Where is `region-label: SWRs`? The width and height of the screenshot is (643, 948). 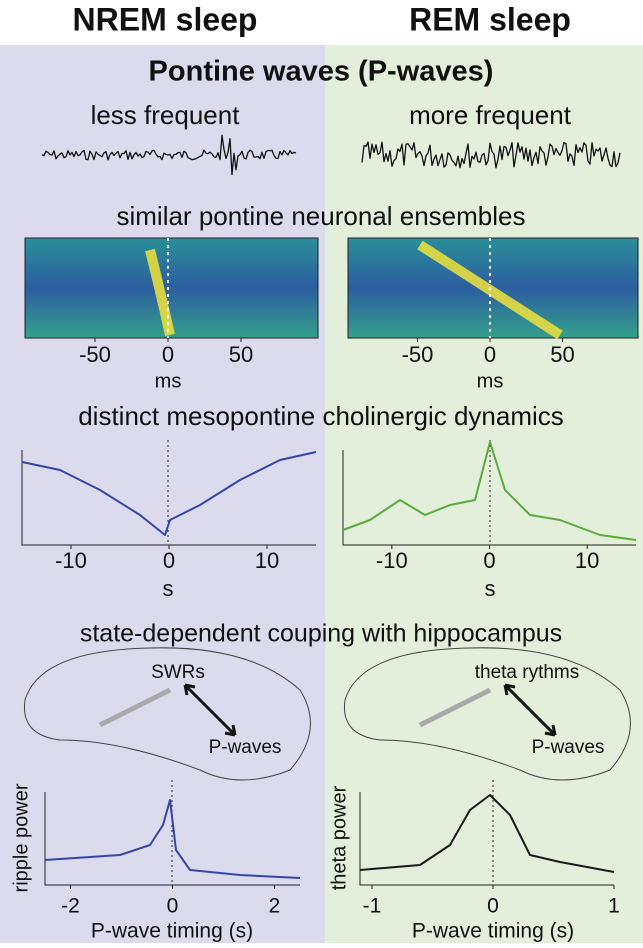 region-label: SWRs is located at coordinates (178, 672).